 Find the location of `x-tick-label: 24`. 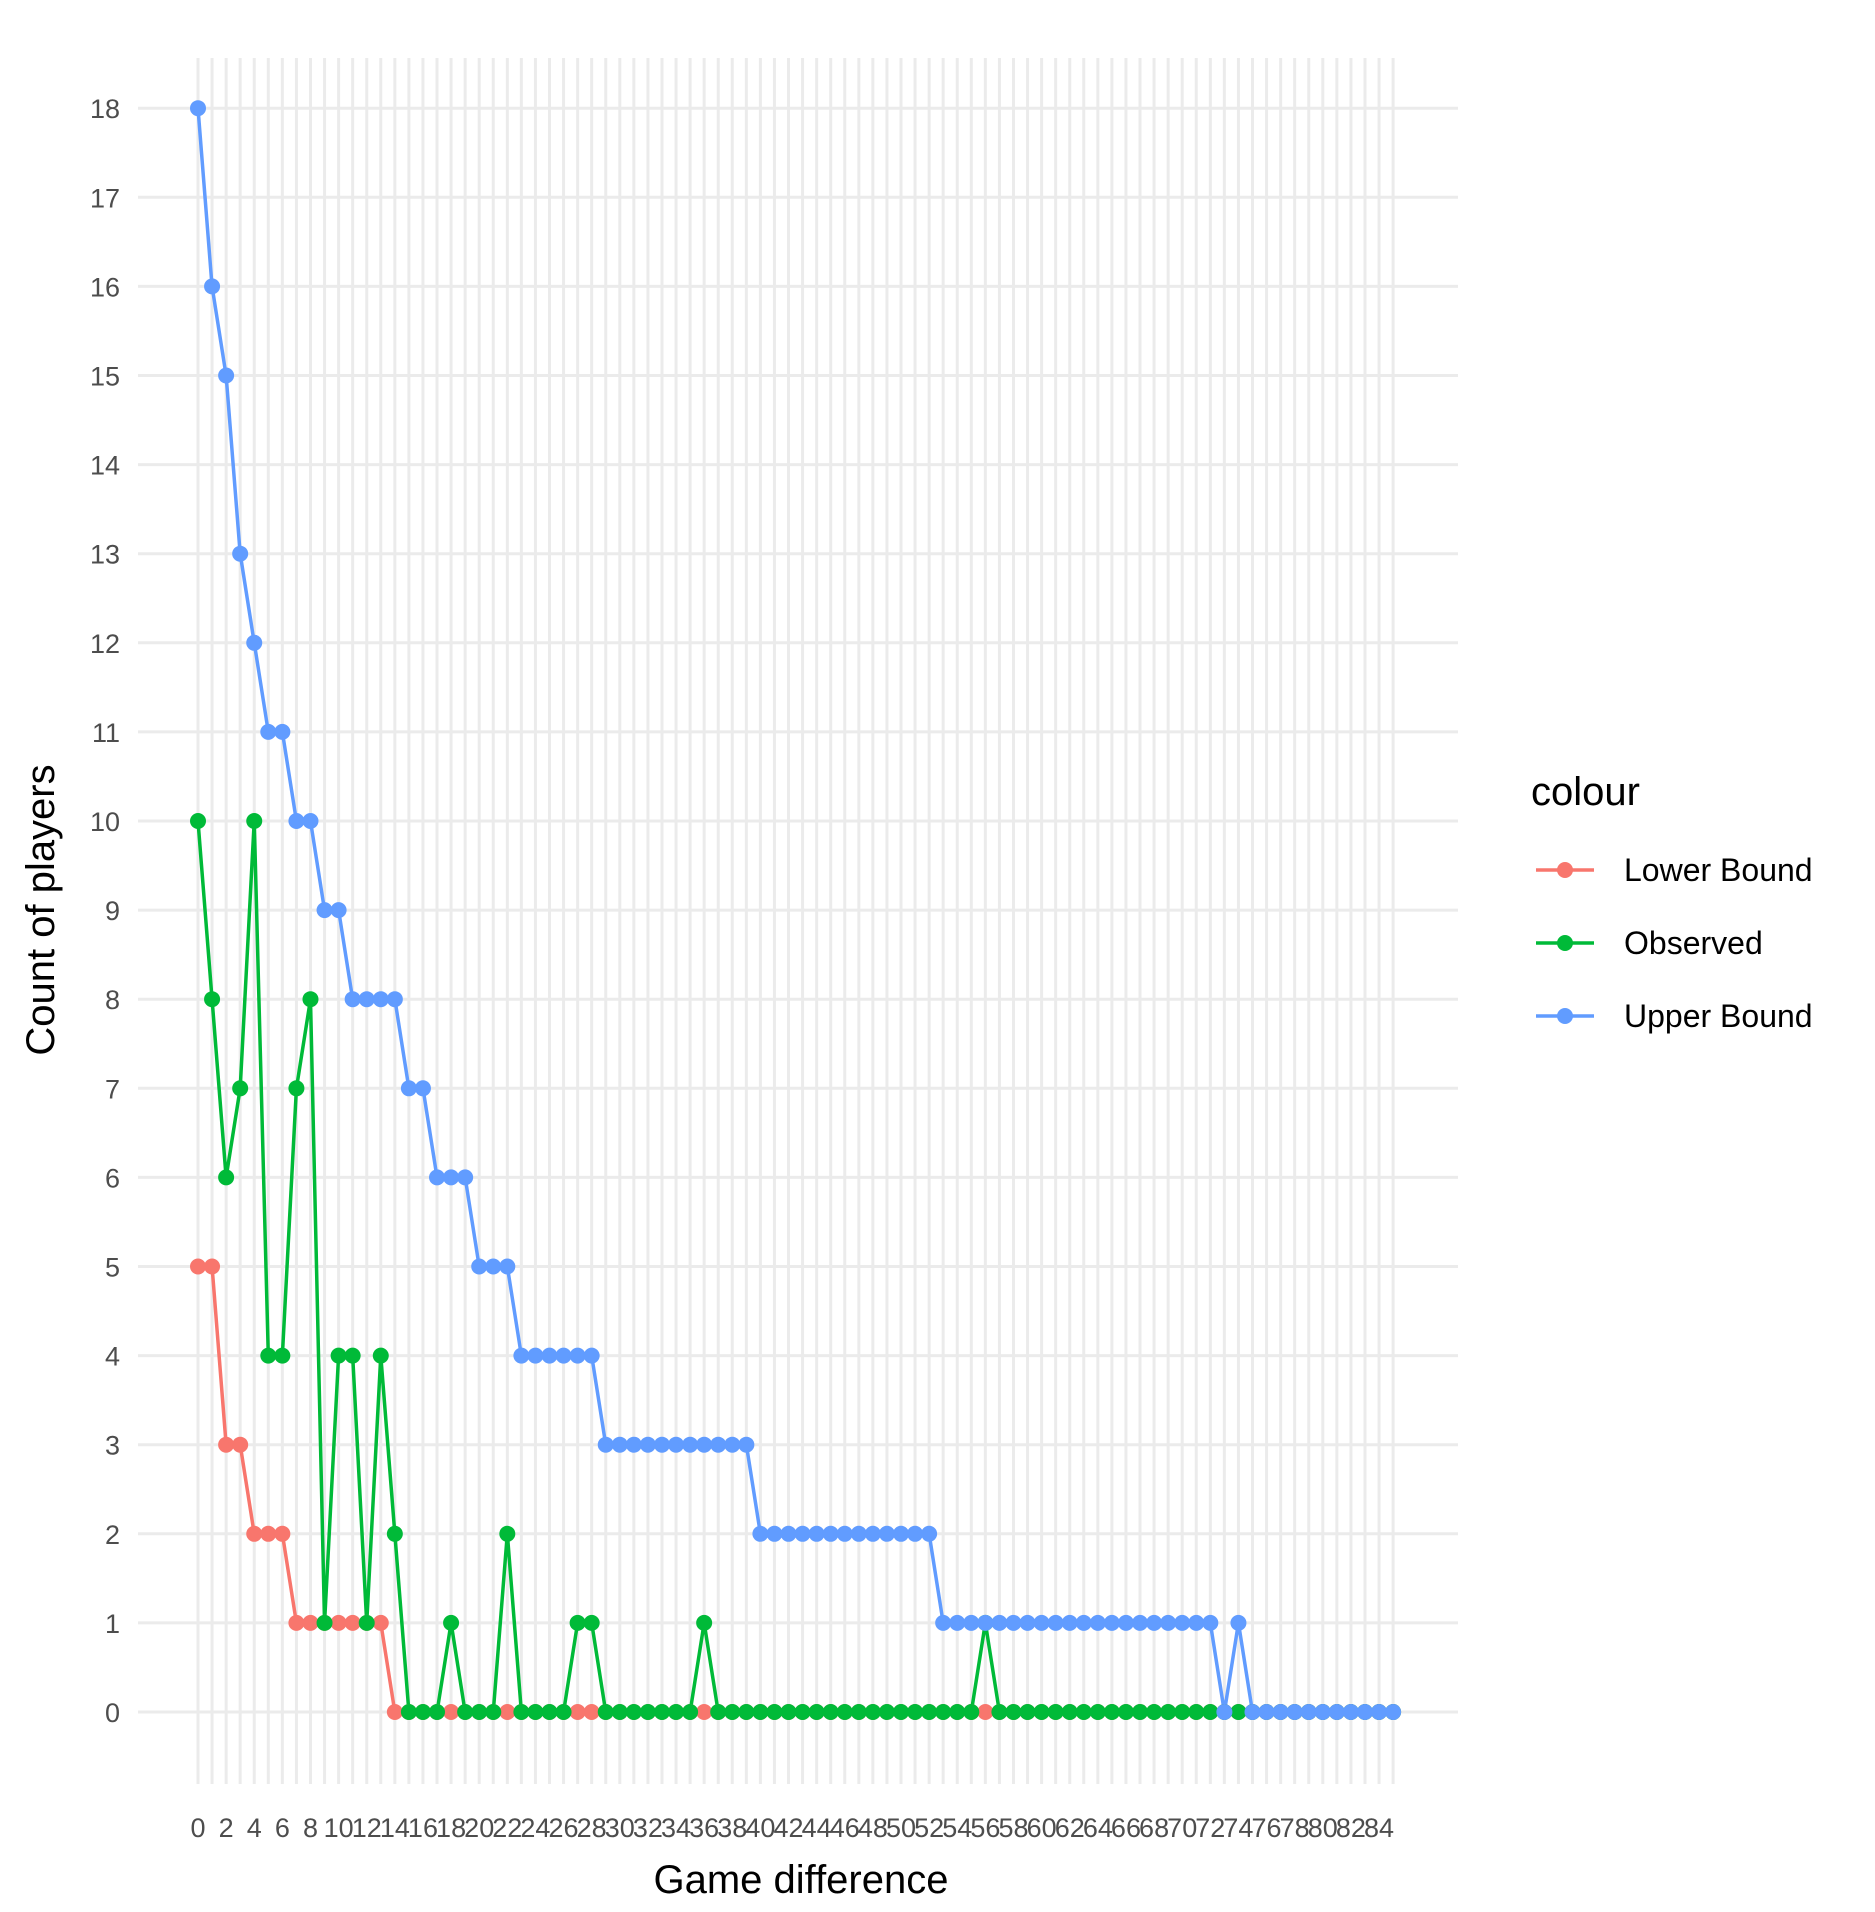

x-tick-label: 24 is located at coordinates (535, 1828).